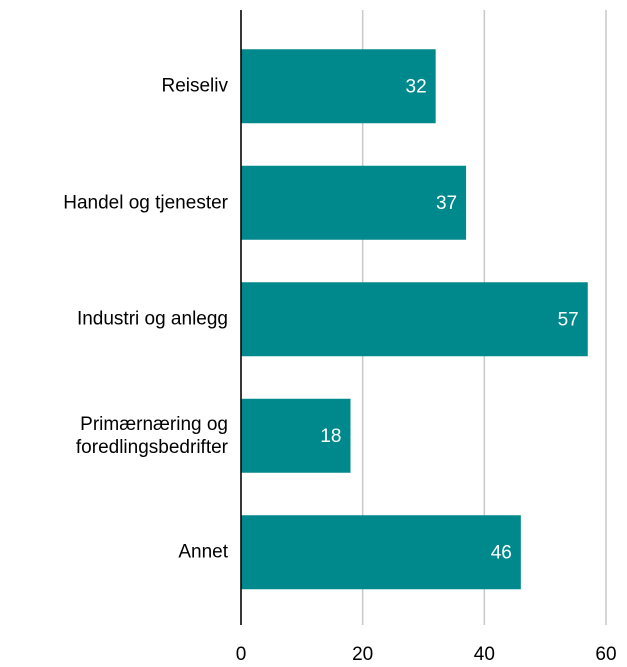 This screenshot has height=667, width=627. What do you see at coordinates (241, 654) in the screenshot?
I see `x-tick-label: 0` at bounding box center [241, 654].